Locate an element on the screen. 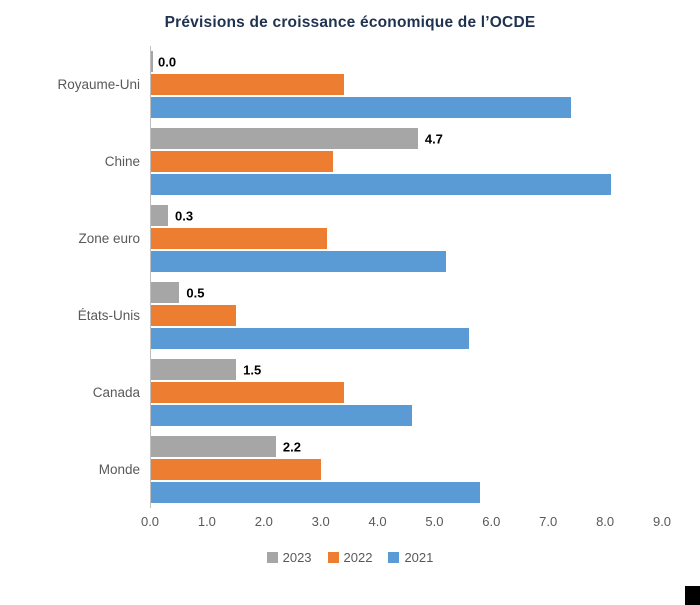 The image size is (700, 605). legend-item-2021: 2021 is located at coordinates (410, 557).